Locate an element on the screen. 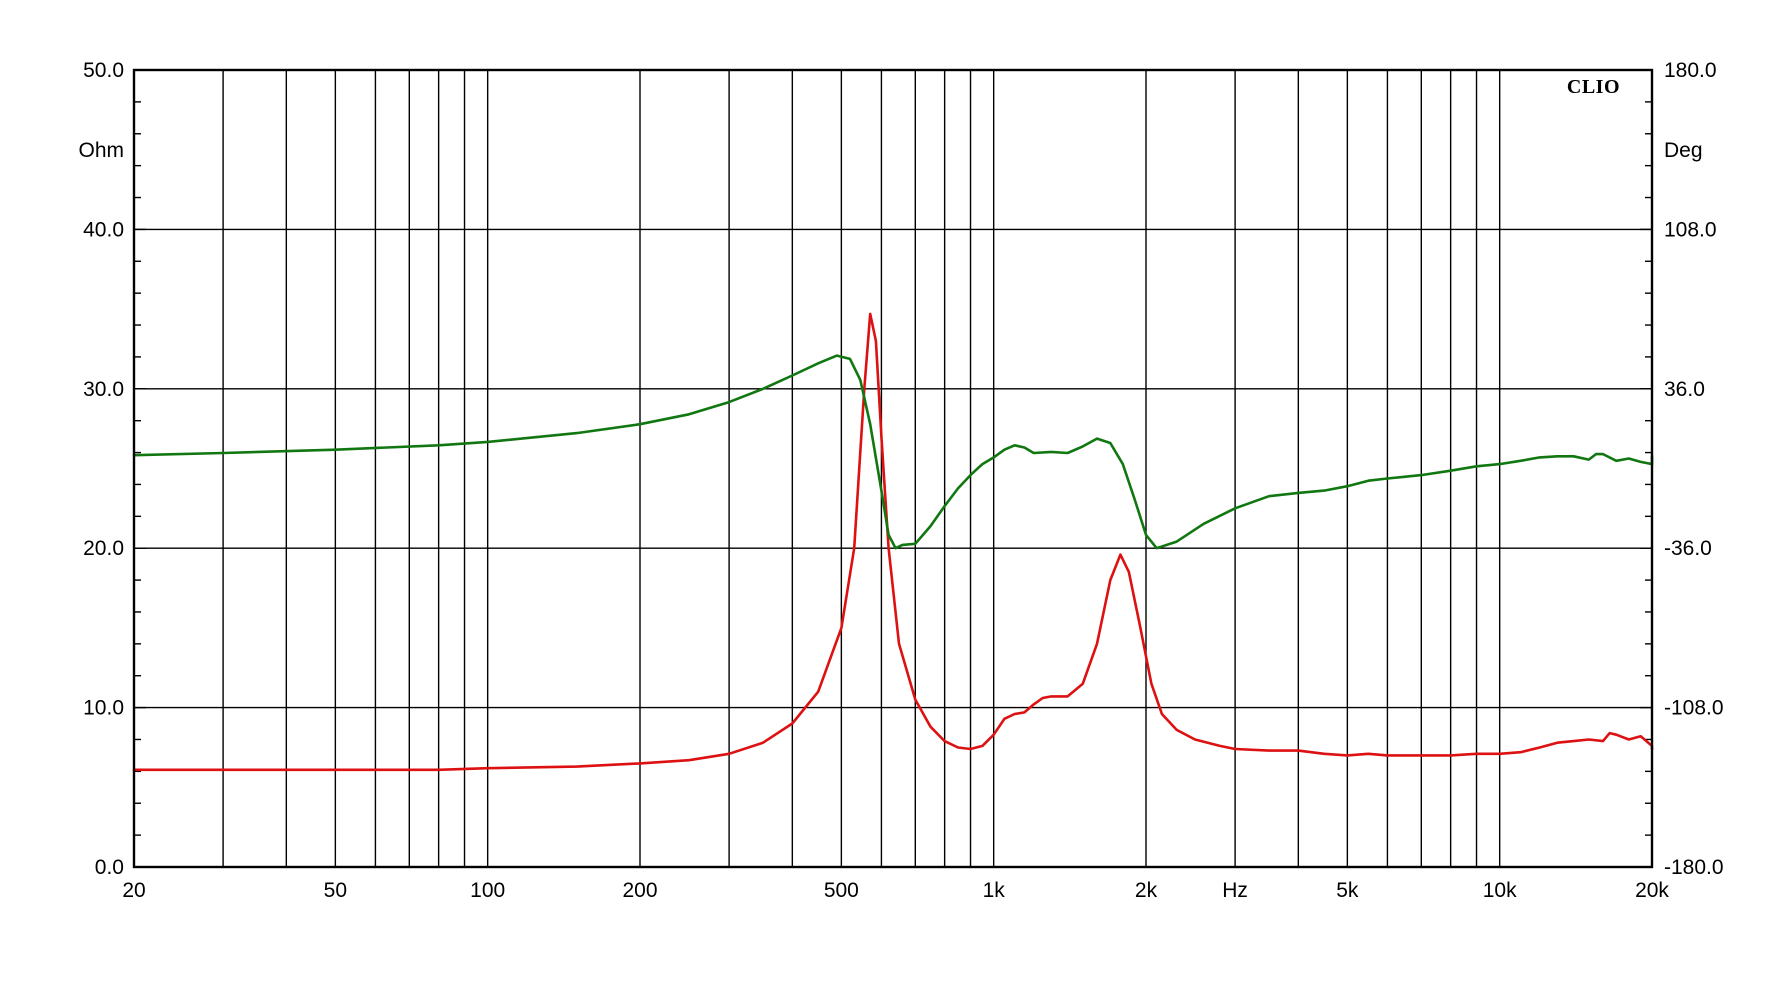 The height and width of the screenshot is (1001, 1772). y-left-tick-label: 10.0 is located at coordinates (103, 708).